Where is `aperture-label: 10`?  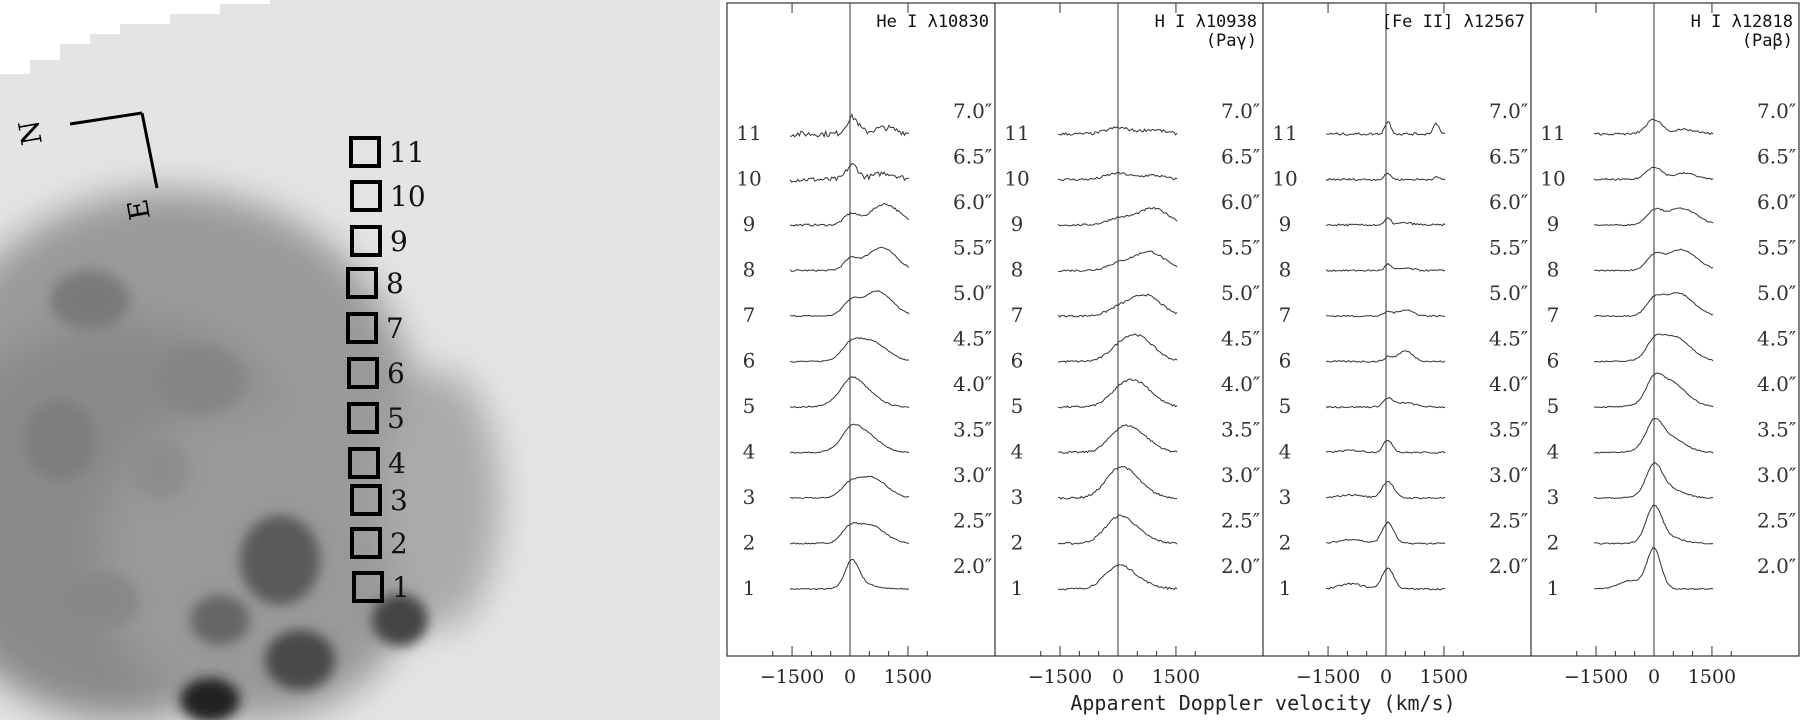
aperture-label: 10 is located at coordinates (408, 196).